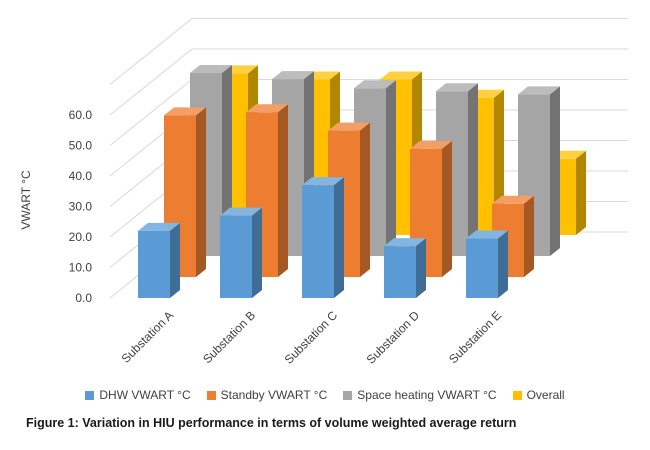  What do you see at coordinates (81, 146) in the screenshot?
I see `y-tick-label: 50.0` at bounding box center [81, 146].